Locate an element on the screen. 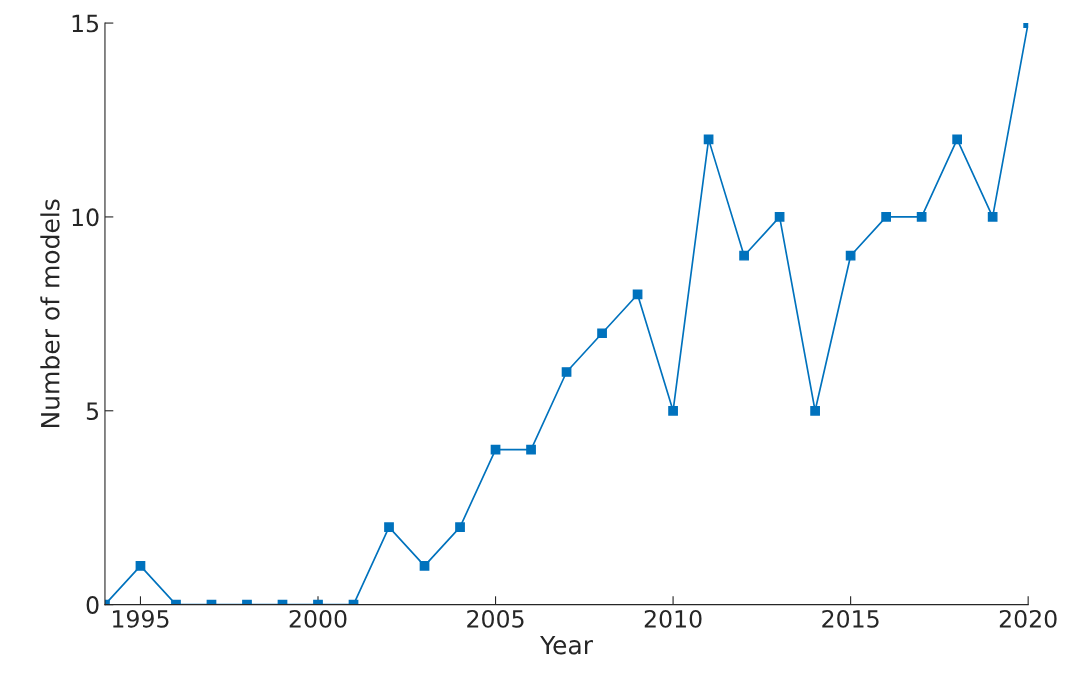 This screenshot has width=1071, height=699. y-tick-label: 15 is located at coordinates (85, 23).